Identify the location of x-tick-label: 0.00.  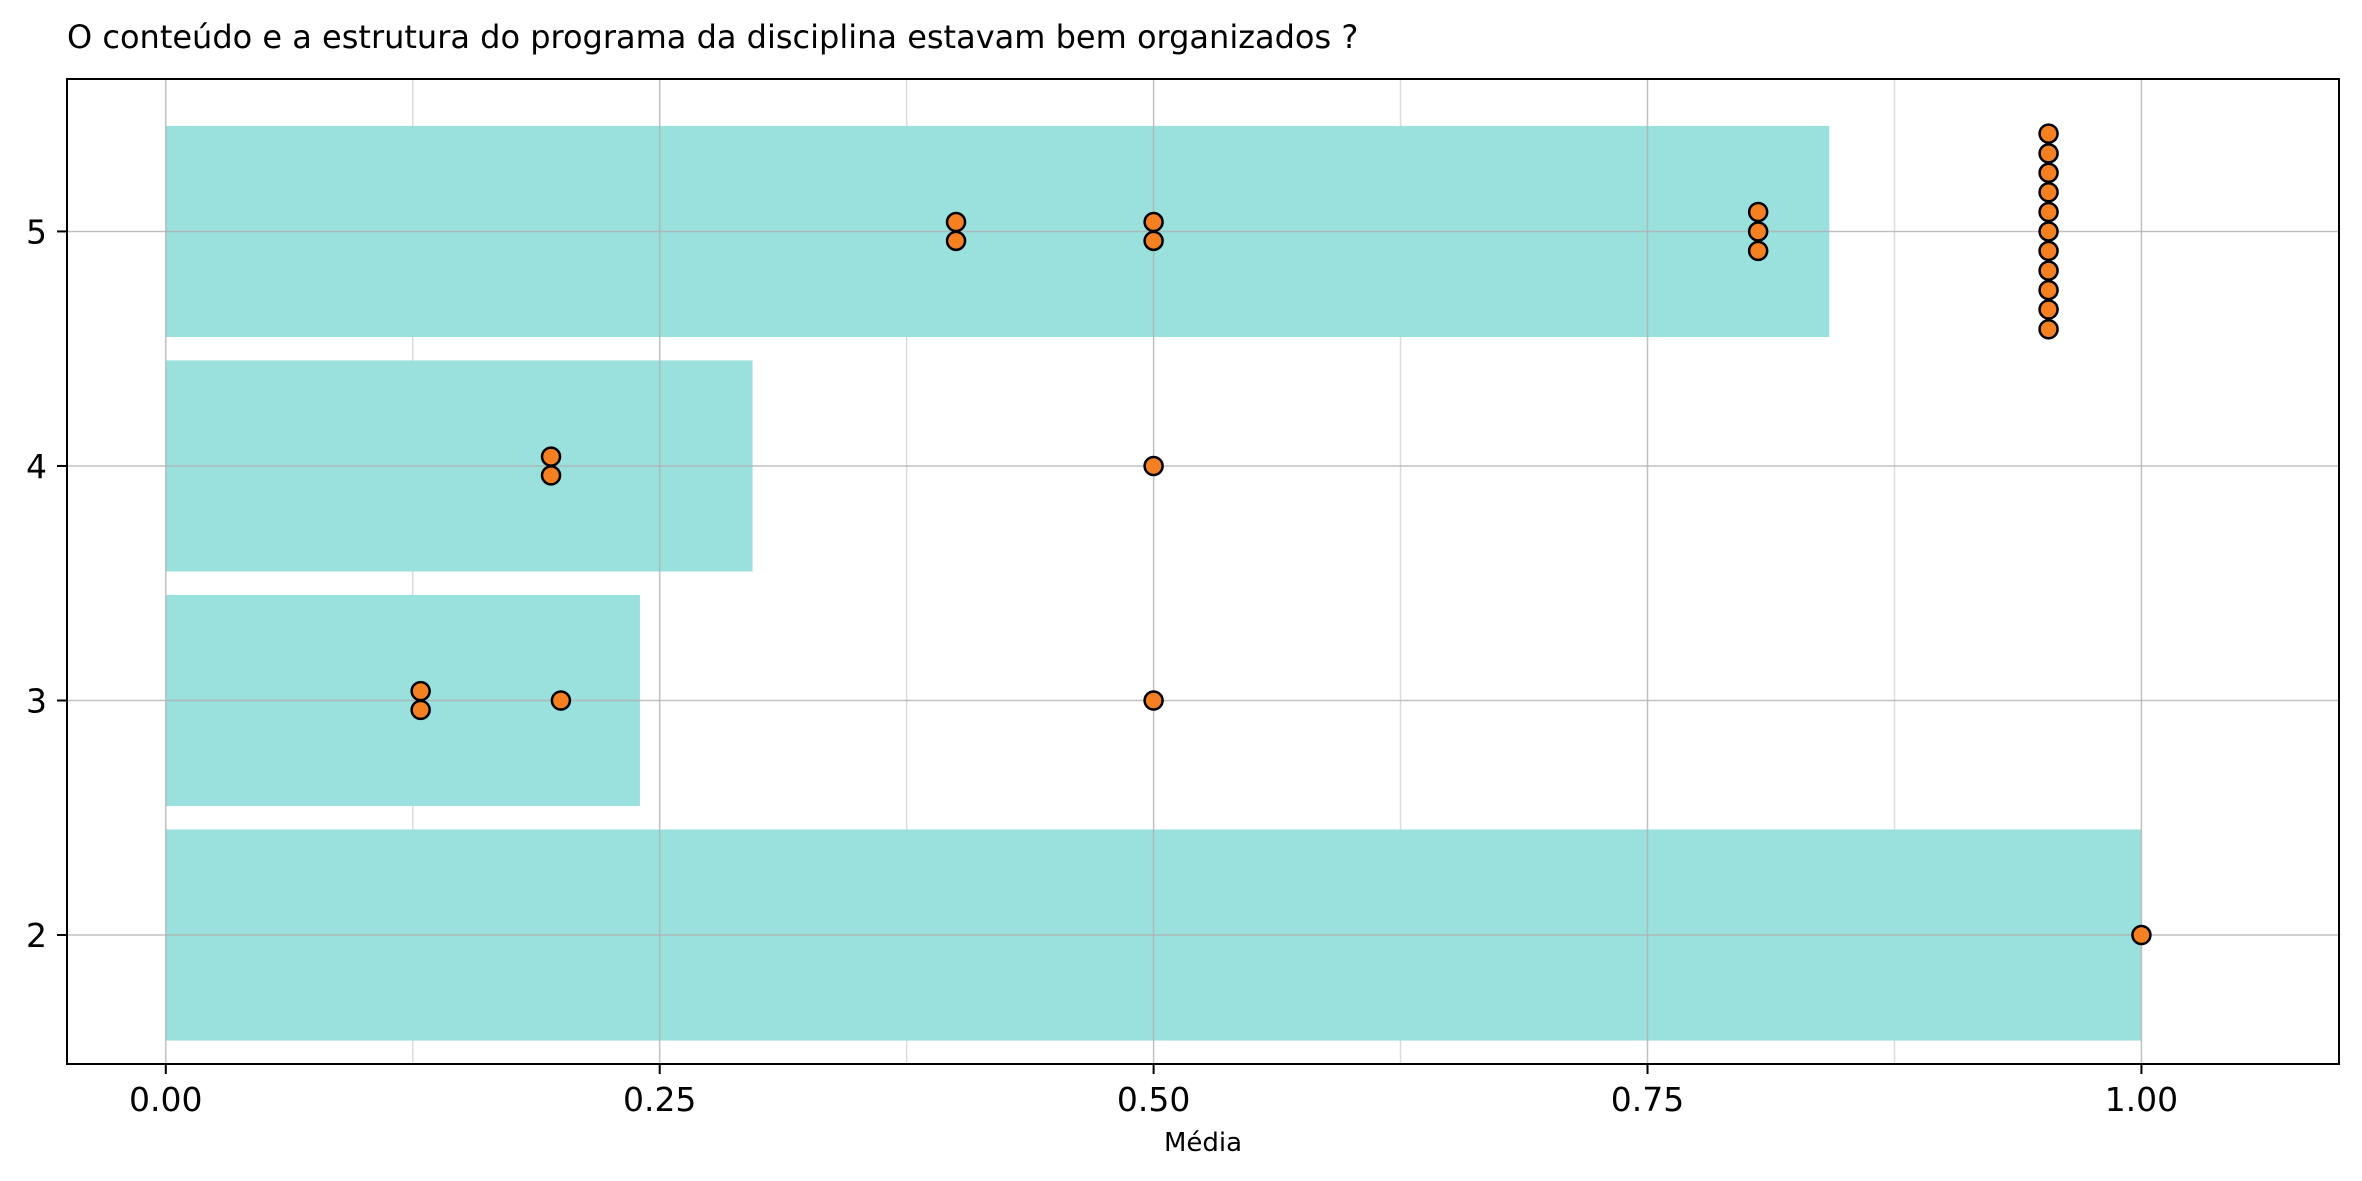
(165, 1099).